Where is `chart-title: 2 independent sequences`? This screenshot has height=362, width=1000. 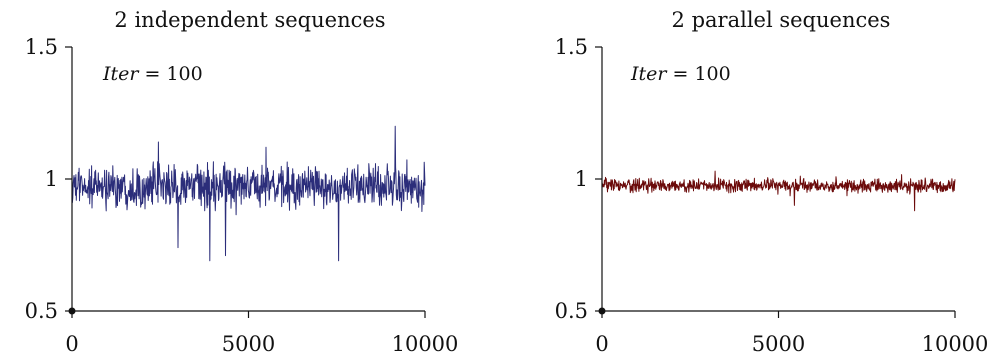
chart-title: 2 independent sequences is located at coordinates (249, 20).